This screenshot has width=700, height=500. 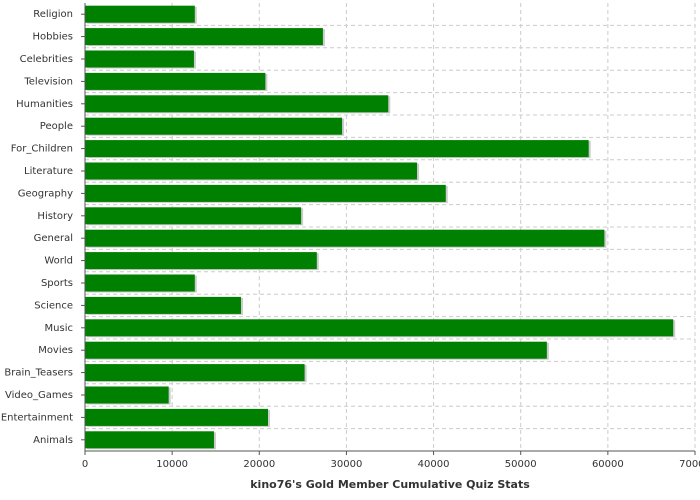 What do you see at coordinates (172, 464) in the screenshot?
I see `x-tick-label: 10000` at bounding box center [172, 464].